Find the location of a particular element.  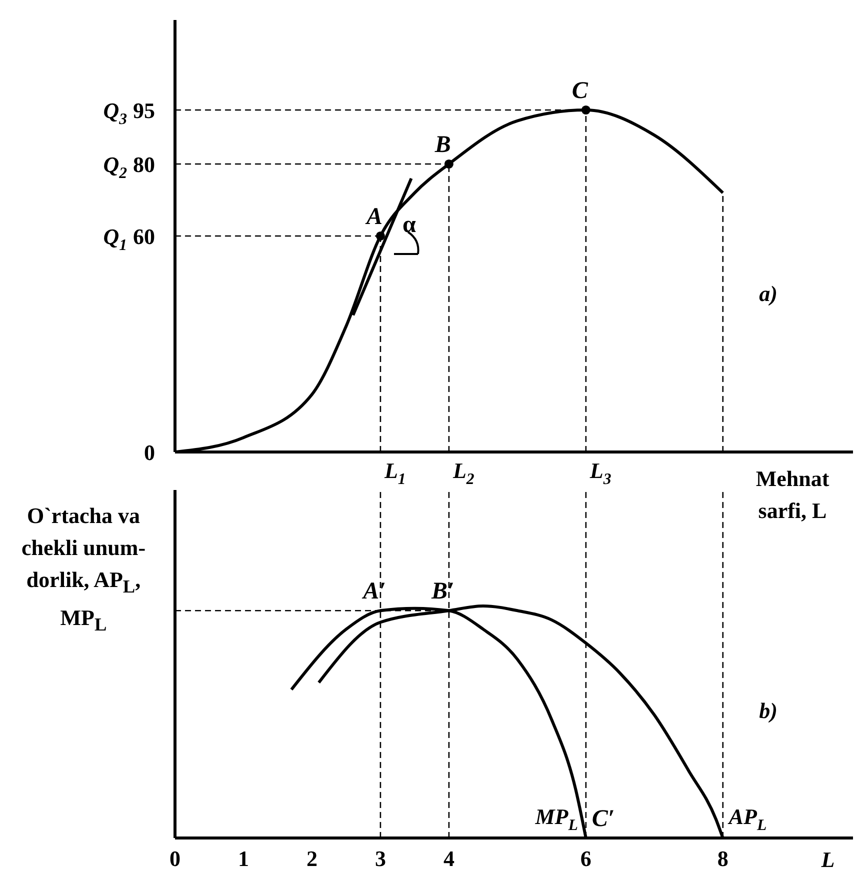

annotation: C is located at coordinates (580, 91).